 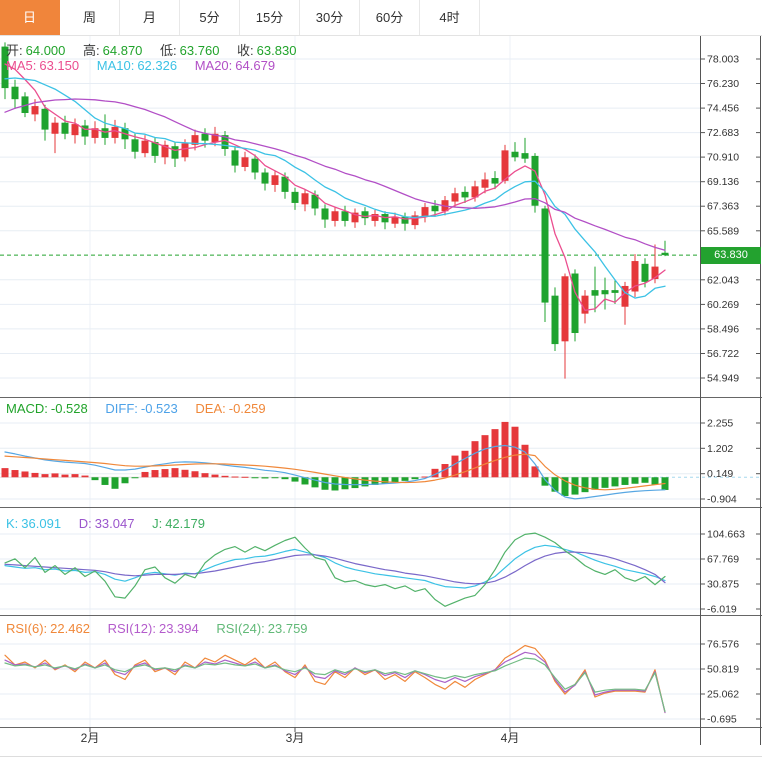 I want to click on svg-text: 54.949, so click(x=723, y=379).